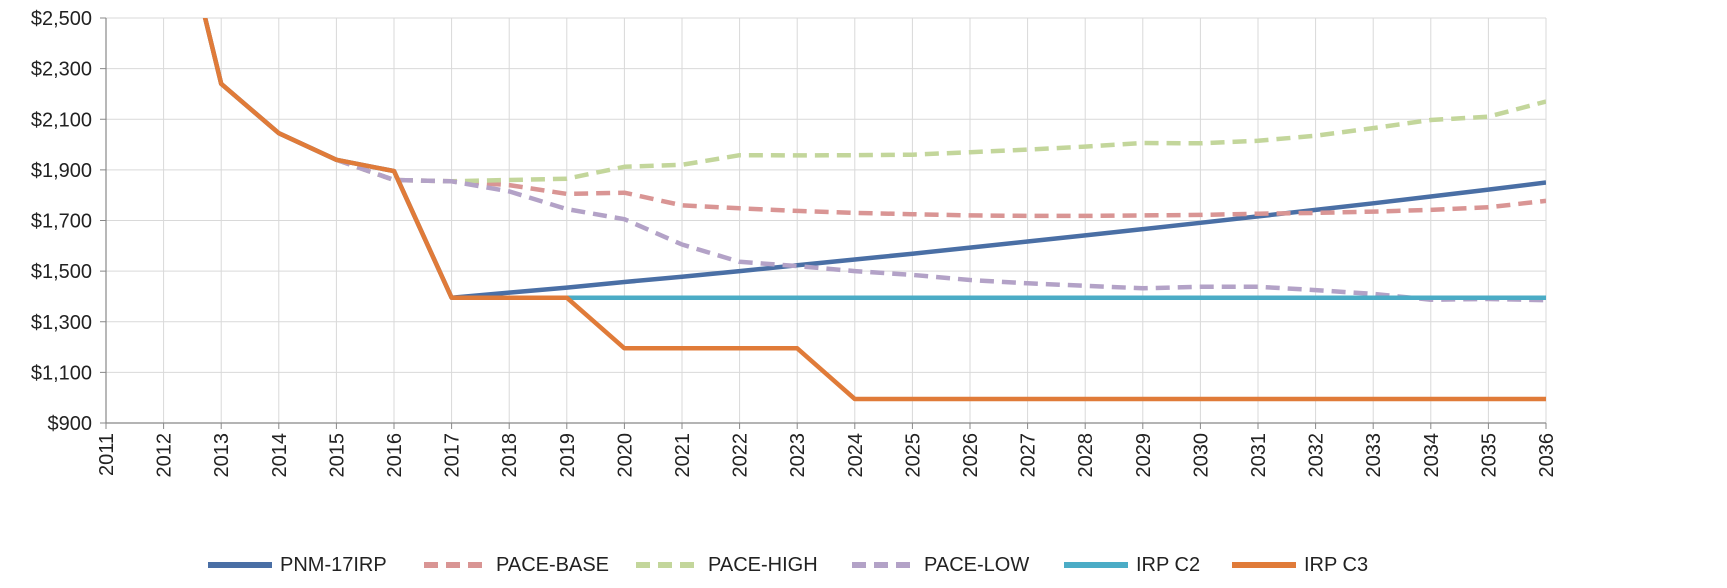 This screenshot has height=588, width=1727. What do you see at coordinates (1029, 455) in the screenshot?
I see `x-tick-label: 2027` at bounding box center [1029, 455].